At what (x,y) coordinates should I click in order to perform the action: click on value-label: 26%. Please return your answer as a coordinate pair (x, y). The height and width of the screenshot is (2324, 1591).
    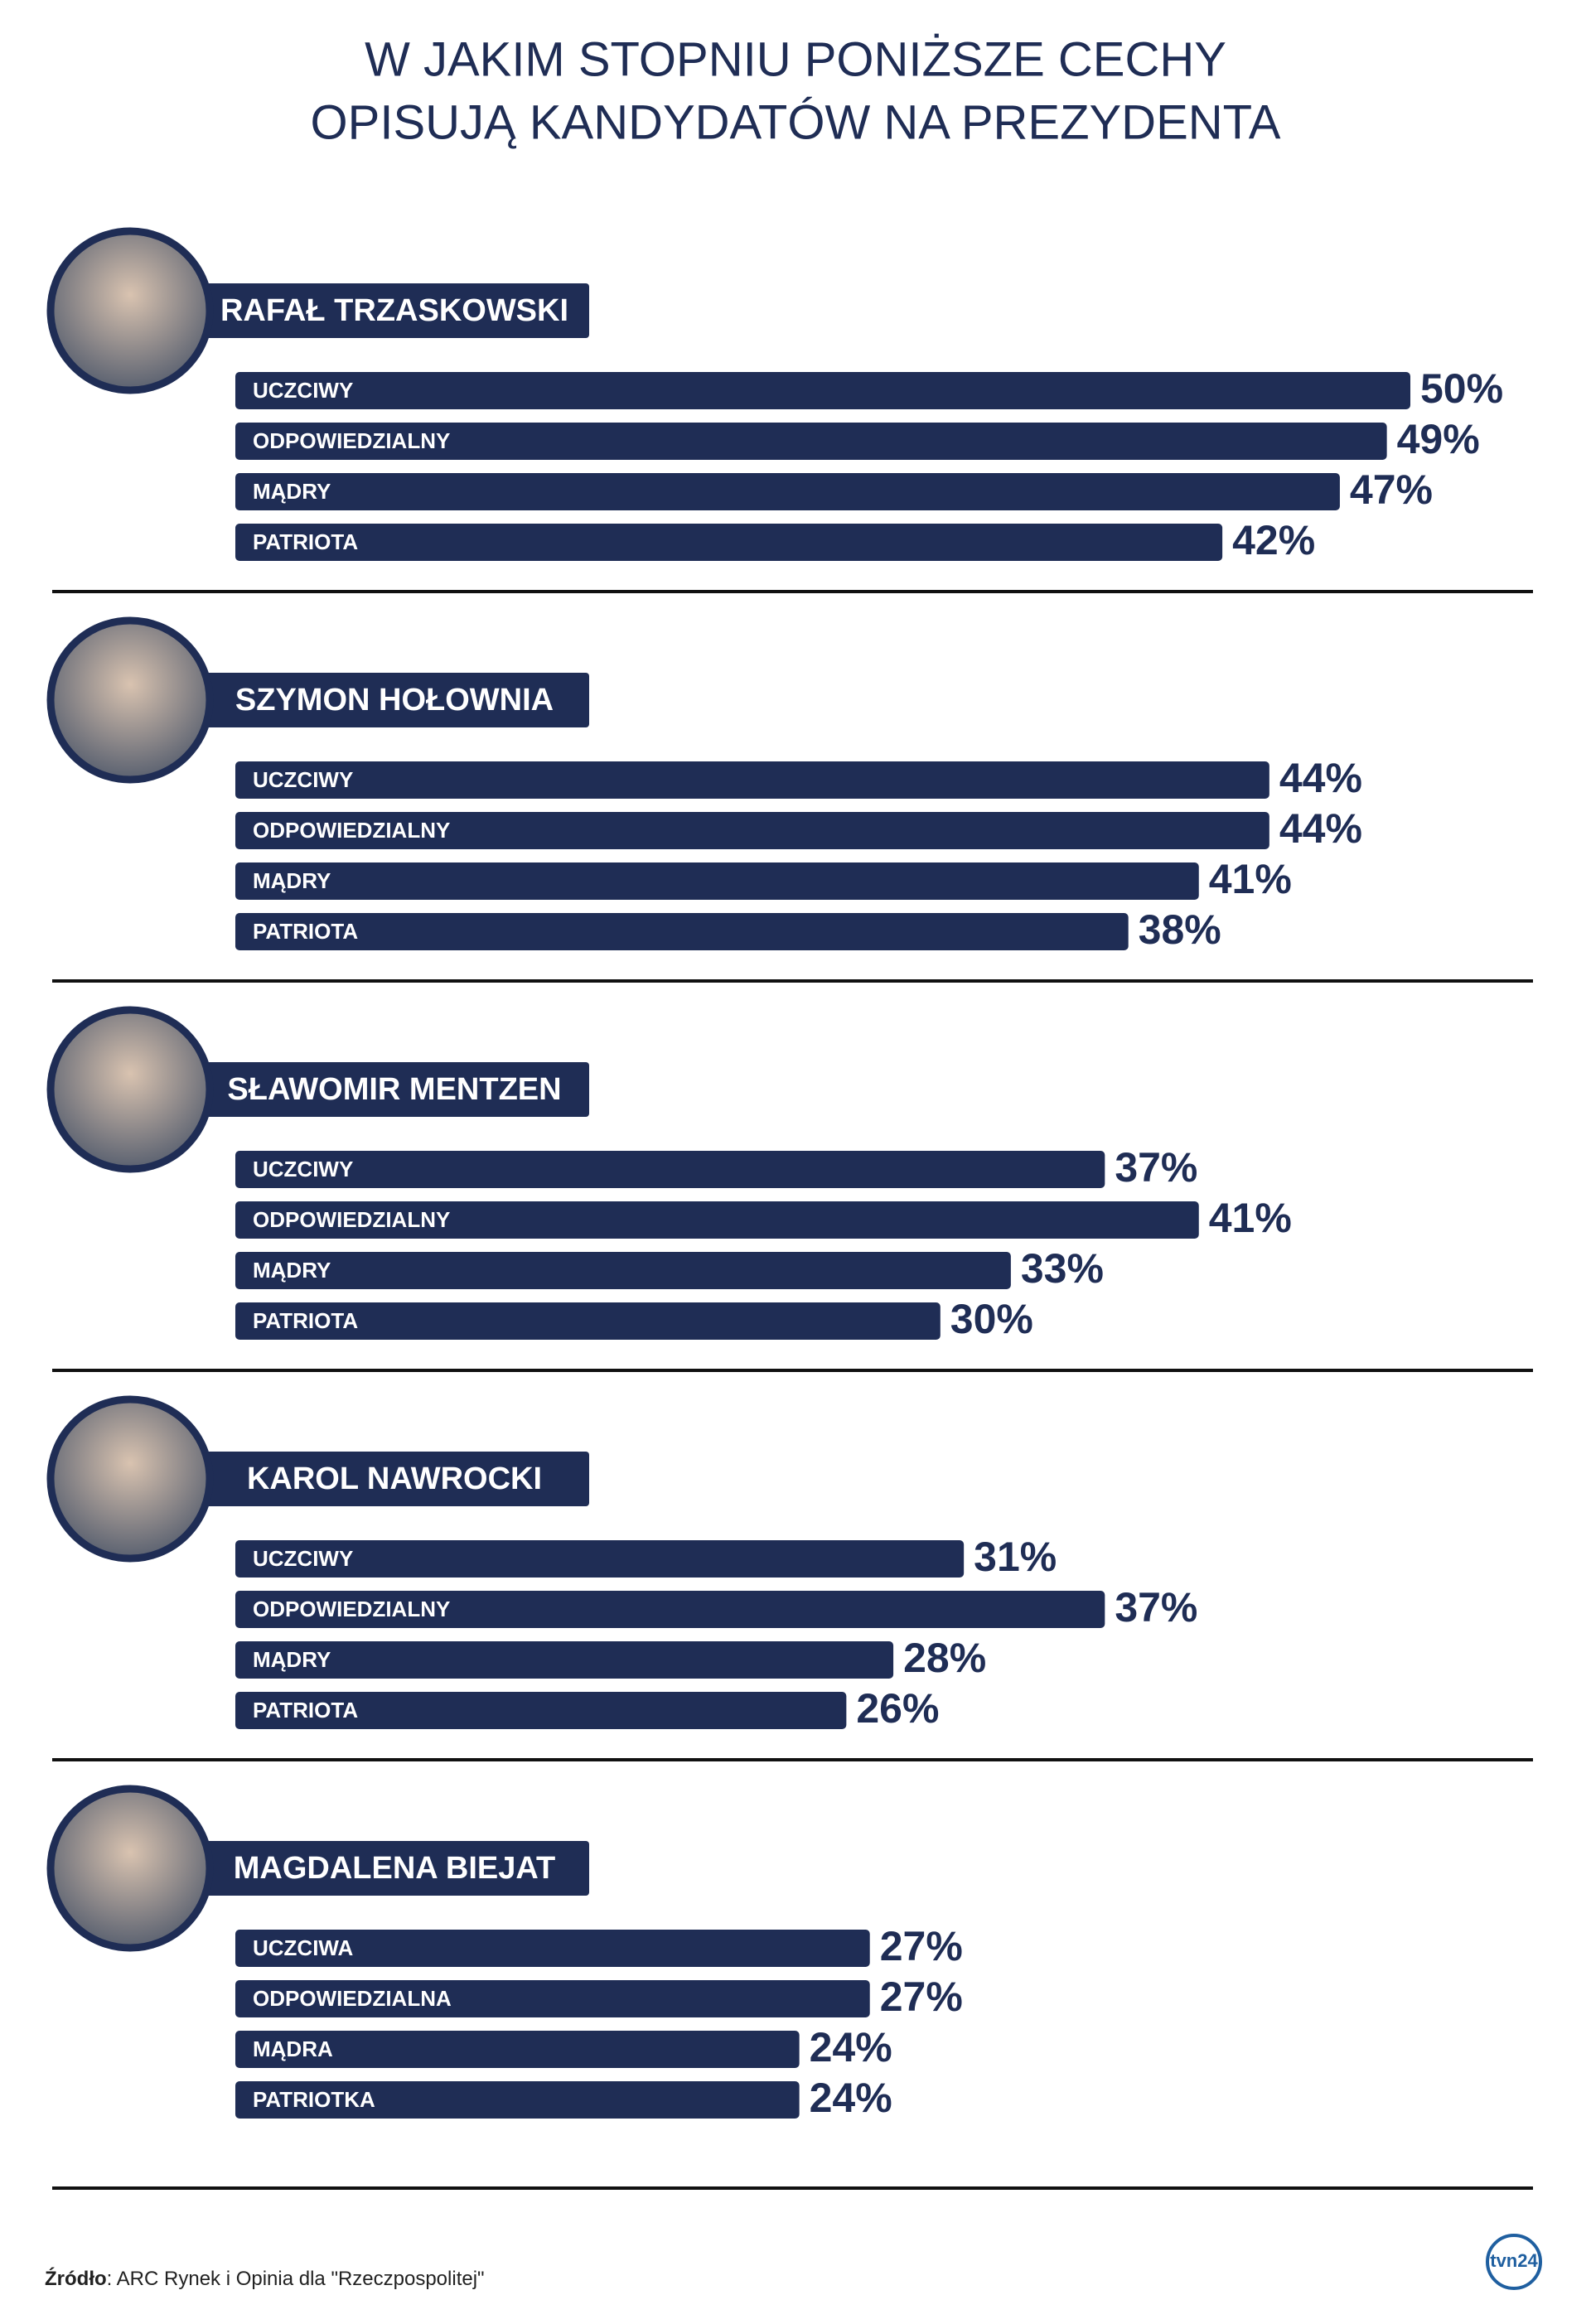
    Looking at the image, I should click on (897, 1709).